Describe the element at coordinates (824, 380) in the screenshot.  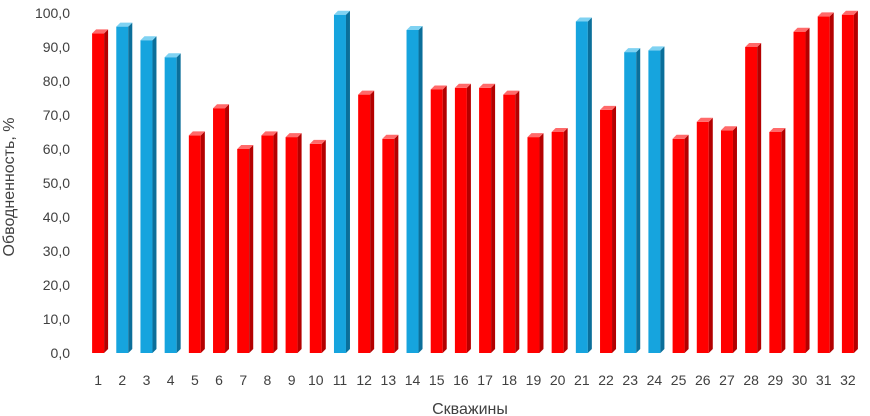
I see `x-tick-label: 31` at that location.